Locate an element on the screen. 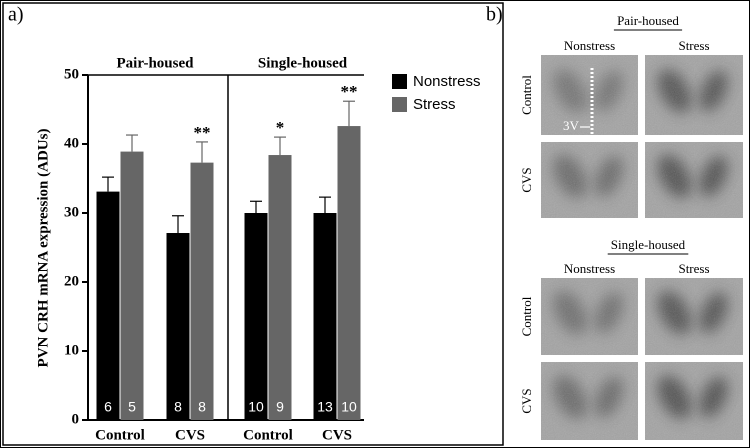 This screenshot has width=750, height=448. y-tick-label: 10 is located at coordinates (71, 350).